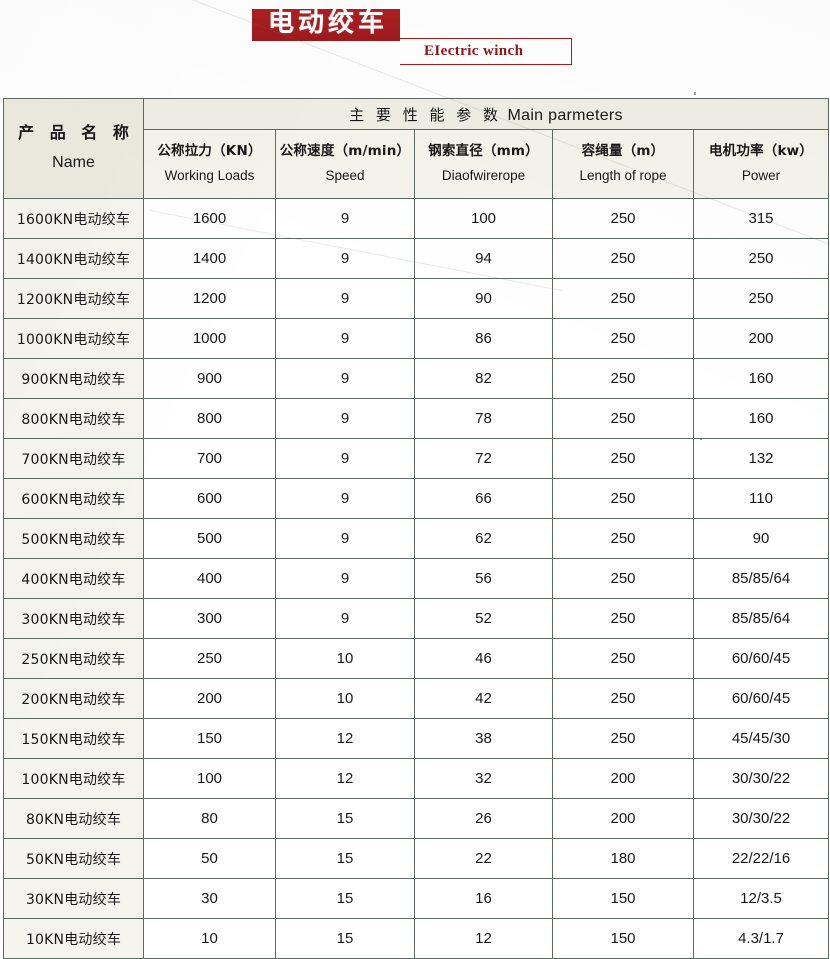 The image size is (830, 959). Describe the element at coordinates (483, 378) in the screenshot. I see `row-cell-diameter: 82` at that location.